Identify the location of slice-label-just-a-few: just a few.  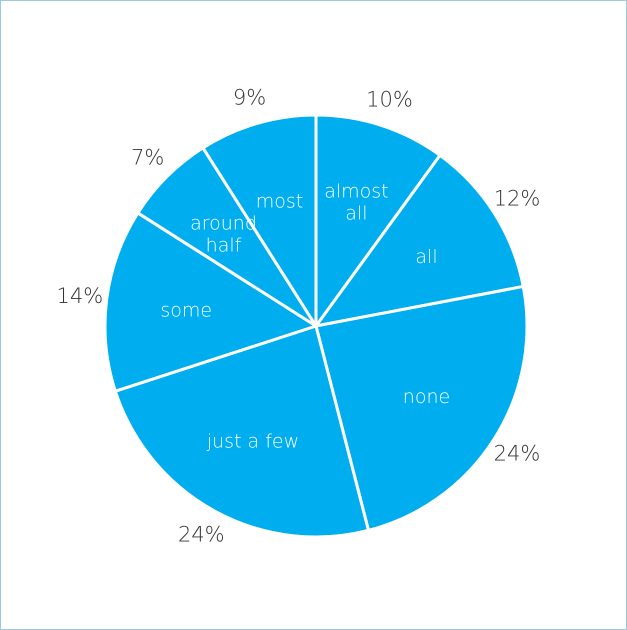
(252, 442).